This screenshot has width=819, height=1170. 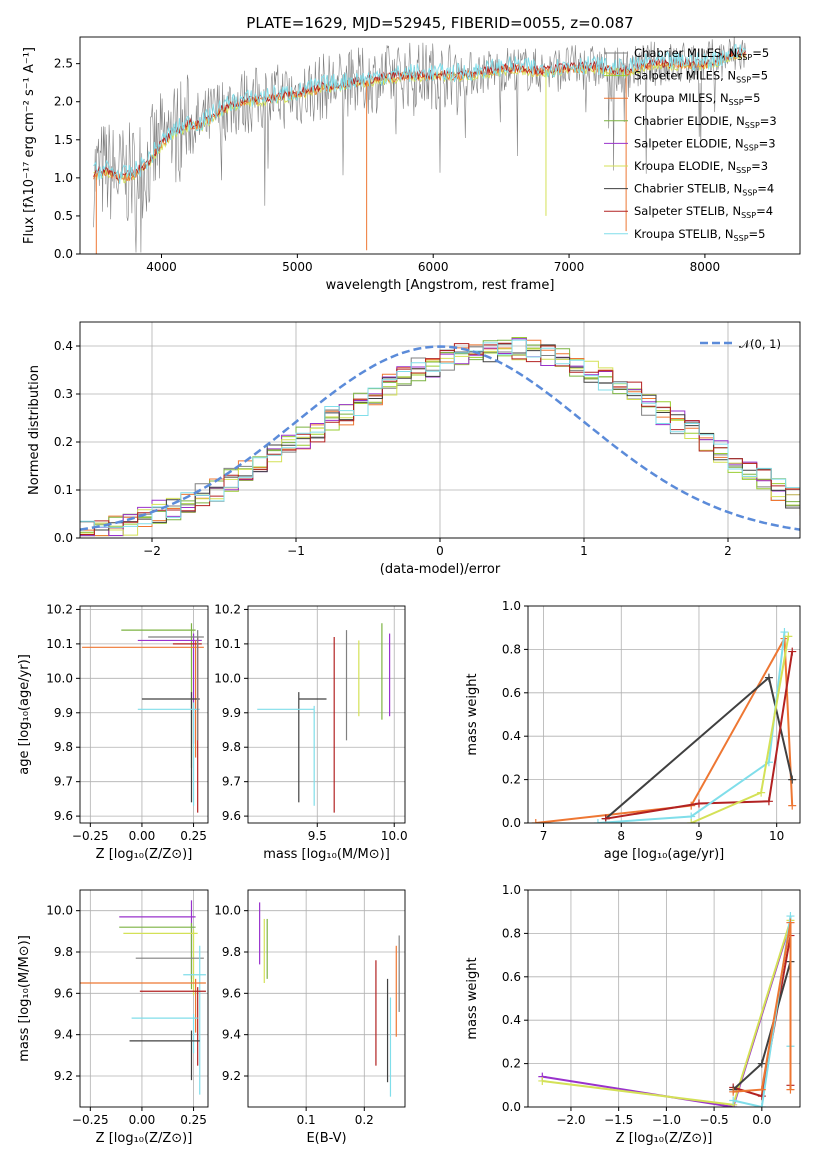 What do you see at coordinates (511, 823) in the screenshot?
I see `weight_vs_age-ytick-label: 0.0` at bounding box center [511, 823].